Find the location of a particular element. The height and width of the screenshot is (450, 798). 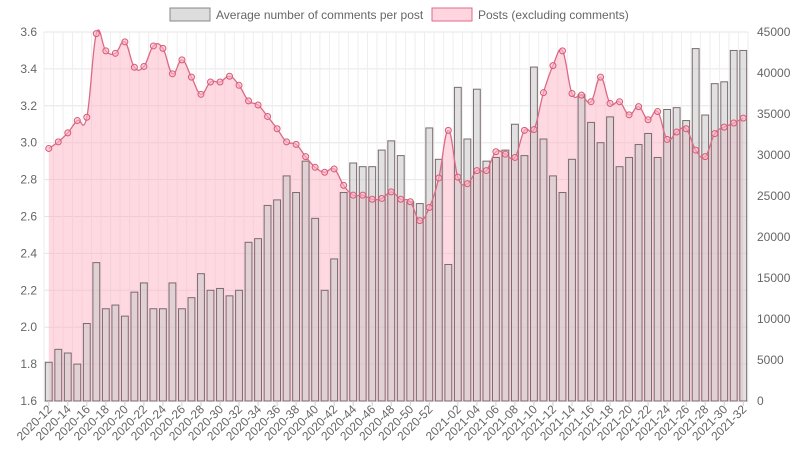

y-right-tick: 40000 is located at coordinates (774, 73).